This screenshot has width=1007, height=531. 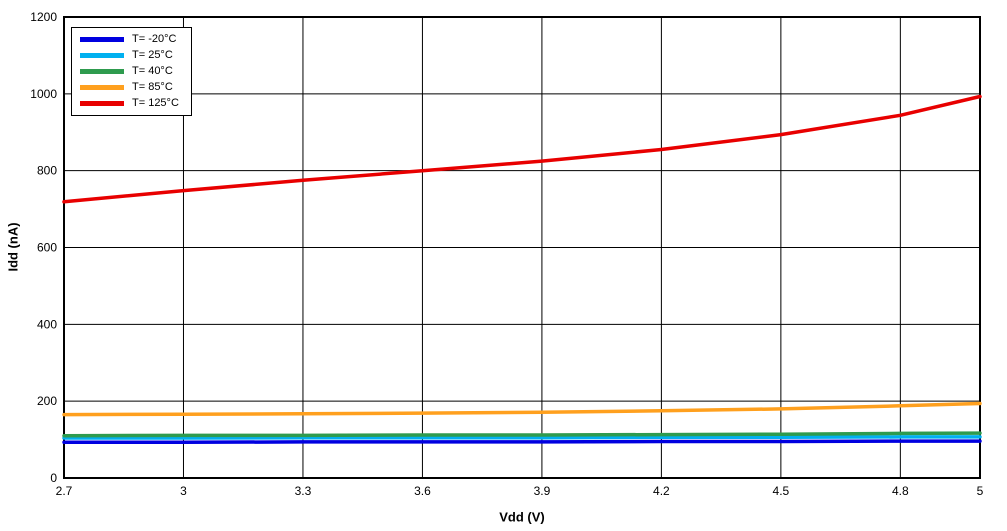 What do you see at coordinates (183, 491) in the screenshot?
I see `x-tick-label: 3` at bounding box center [183, 491].